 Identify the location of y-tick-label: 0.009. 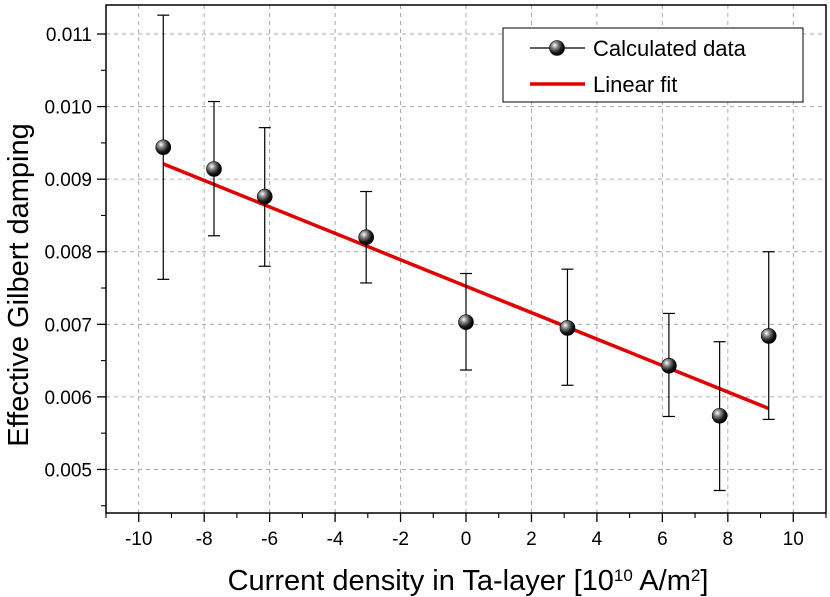
(68, 180).